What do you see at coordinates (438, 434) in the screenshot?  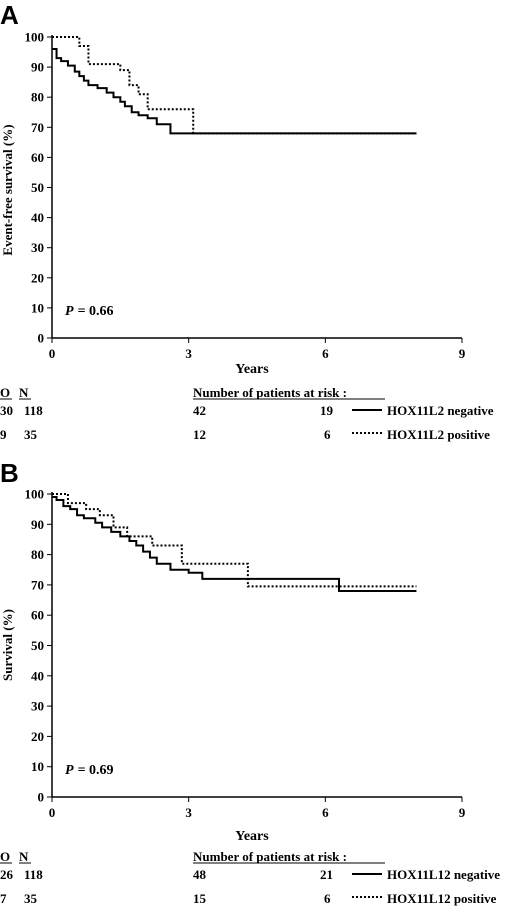 I see `panel-a-legend-positive: HOX11L2 positive` at bounding box center [438, 434].